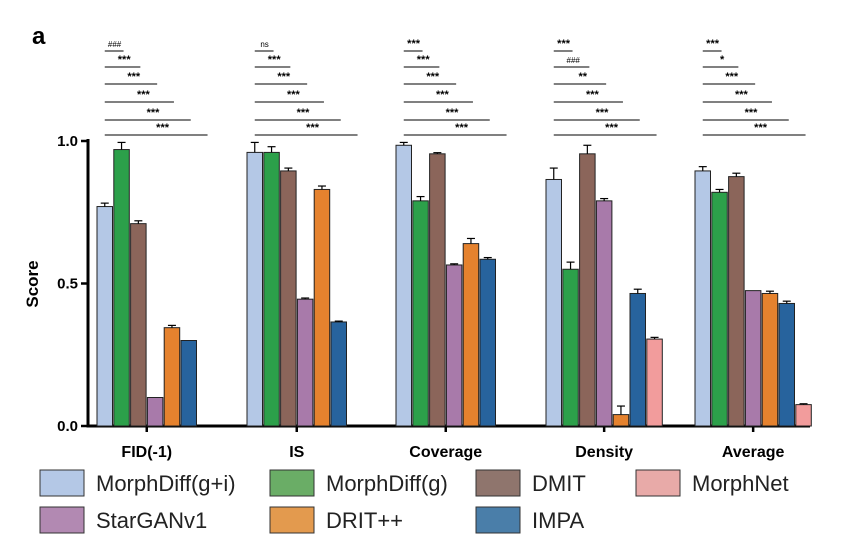  I want to click on x-tick-label: FID(-1), so click(146, 452).